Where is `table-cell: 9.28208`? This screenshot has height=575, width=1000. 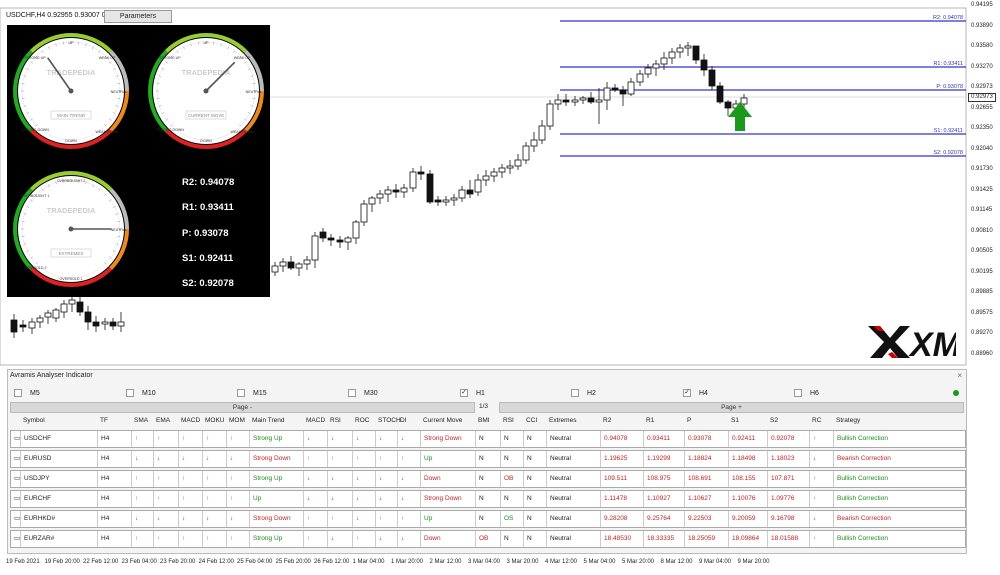 table-cell: 9.28208 is located at coordinates (621, 519).